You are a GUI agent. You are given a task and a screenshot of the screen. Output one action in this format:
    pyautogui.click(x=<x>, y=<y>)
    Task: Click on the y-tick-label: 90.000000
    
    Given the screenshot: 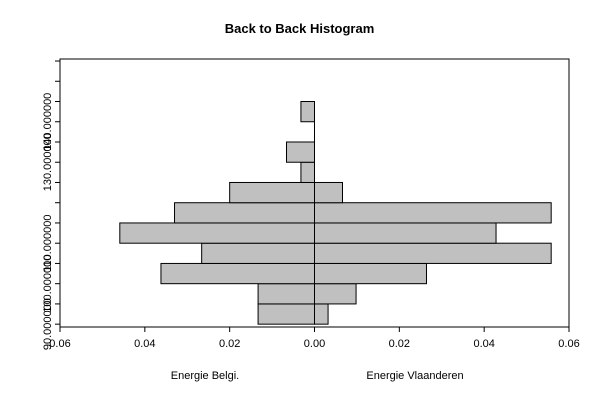 What is the action you would take?
    pyautogui.click(x=48, y=324)
    